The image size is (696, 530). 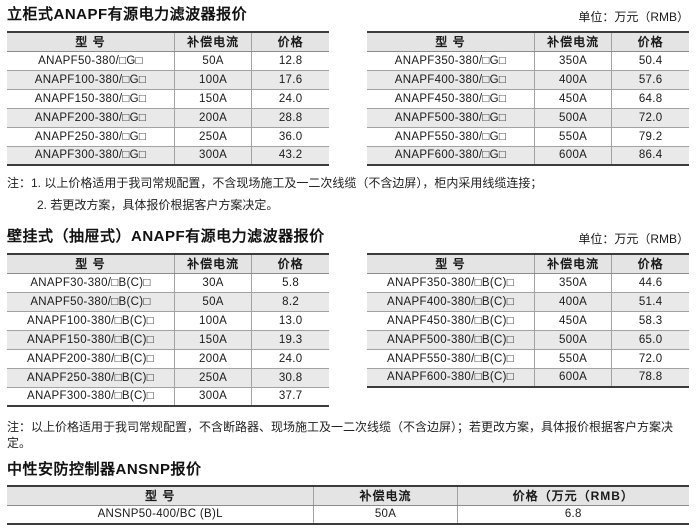 I want to click on table-row: ANAPF550-380/□B(C)□ 550A 72.0, so click(x=528, y=359).